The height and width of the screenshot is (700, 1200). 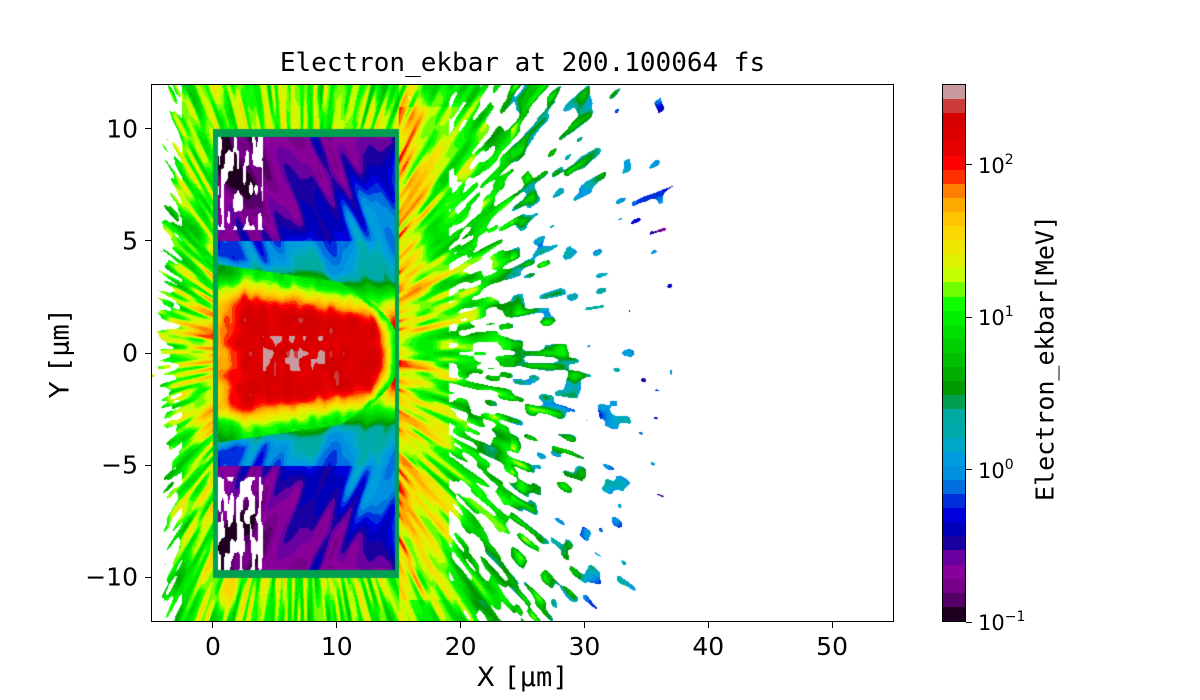 I want to click on y-tick-label: 5, so click(x=130, y=241).